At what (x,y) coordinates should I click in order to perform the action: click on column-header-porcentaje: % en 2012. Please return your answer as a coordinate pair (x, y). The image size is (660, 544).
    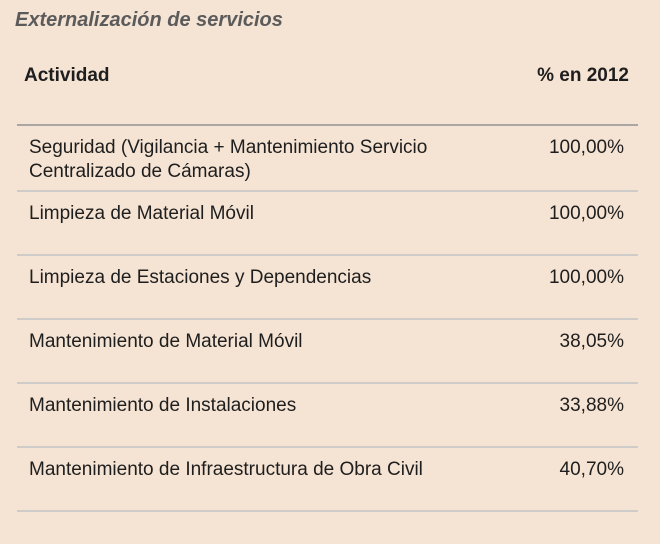
    Looking at the image, I should click on (583, 75).